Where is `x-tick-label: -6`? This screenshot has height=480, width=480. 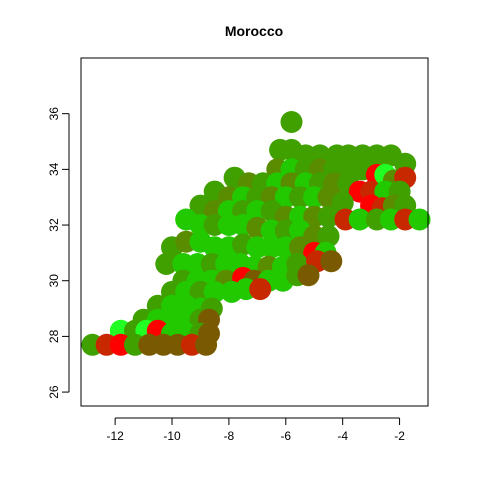
x-tick-label: -6 is located at coordinates (285, 436).